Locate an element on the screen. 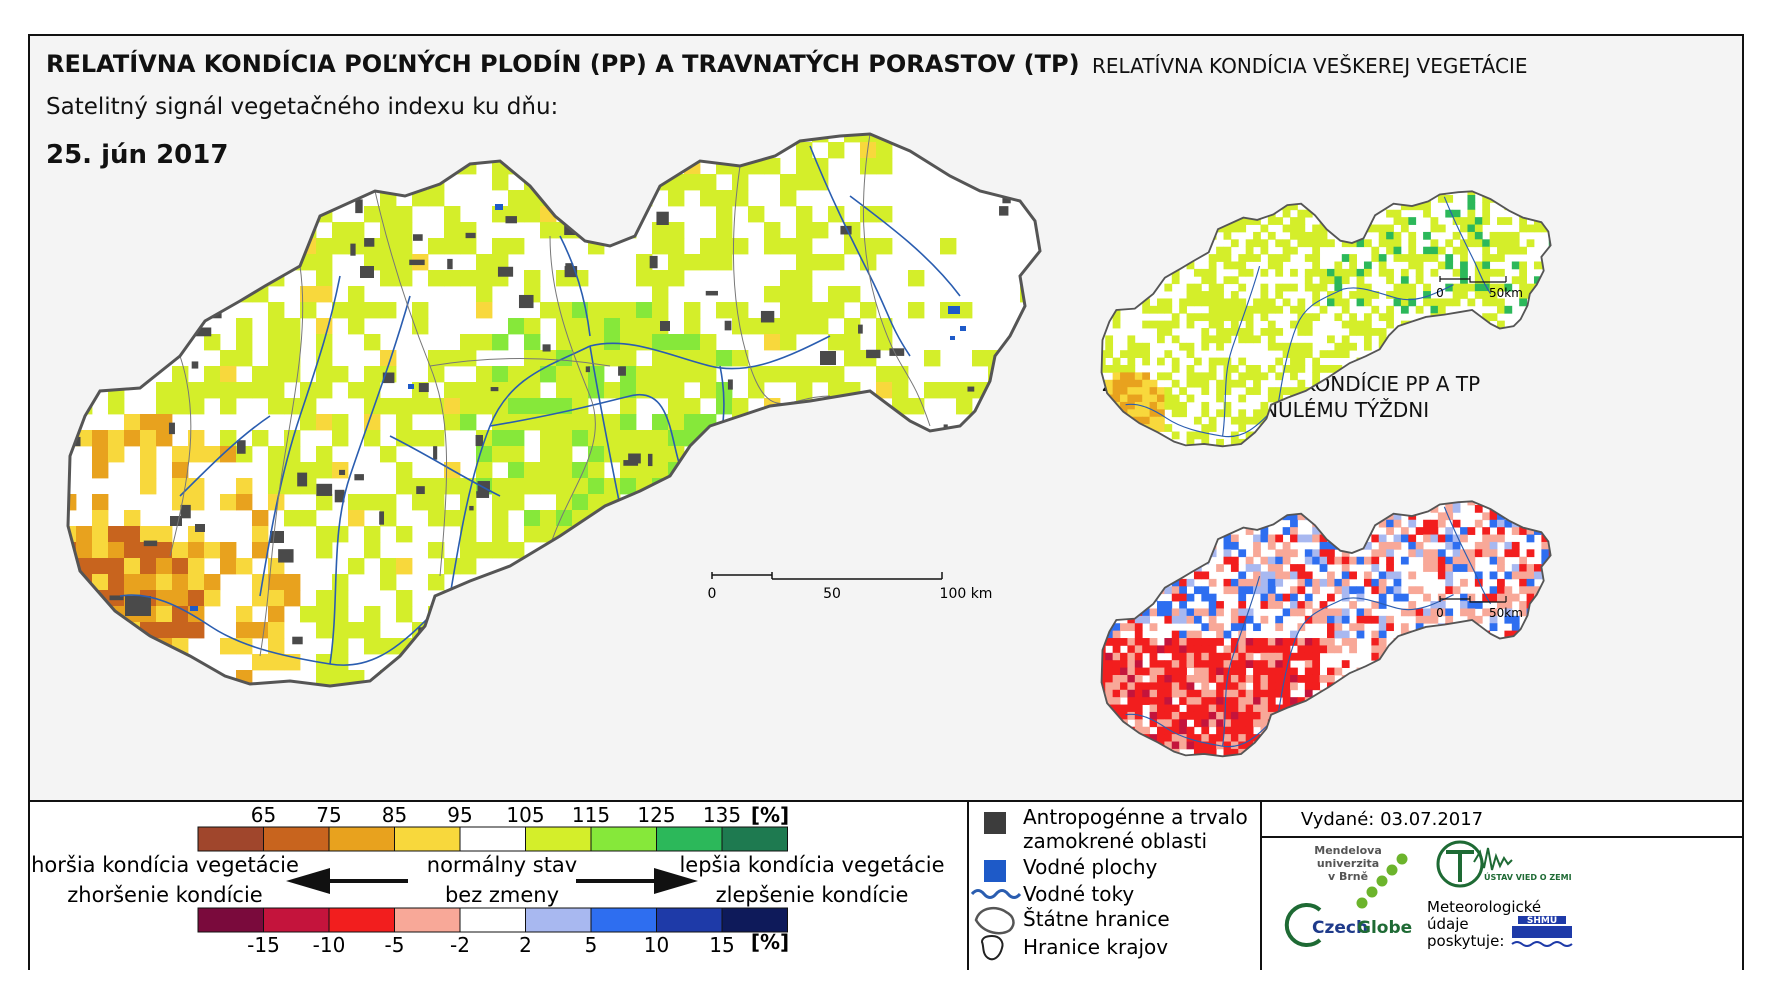 This screenshot has height=1003, width=1772. svg-text: univerzita is located at coordinates (1348, 863).